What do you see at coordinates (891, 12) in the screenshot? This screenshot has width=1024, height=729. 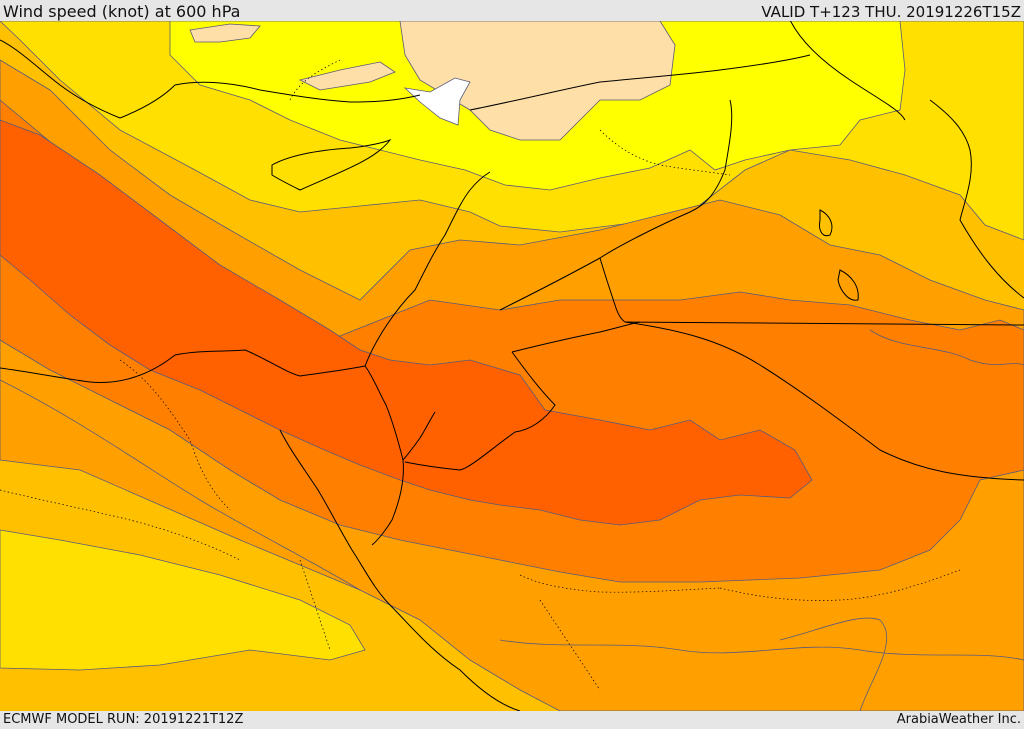 I see `valid-time: VALID T+123 THU. 20191226T15Z` at bounding box center [891, 12].